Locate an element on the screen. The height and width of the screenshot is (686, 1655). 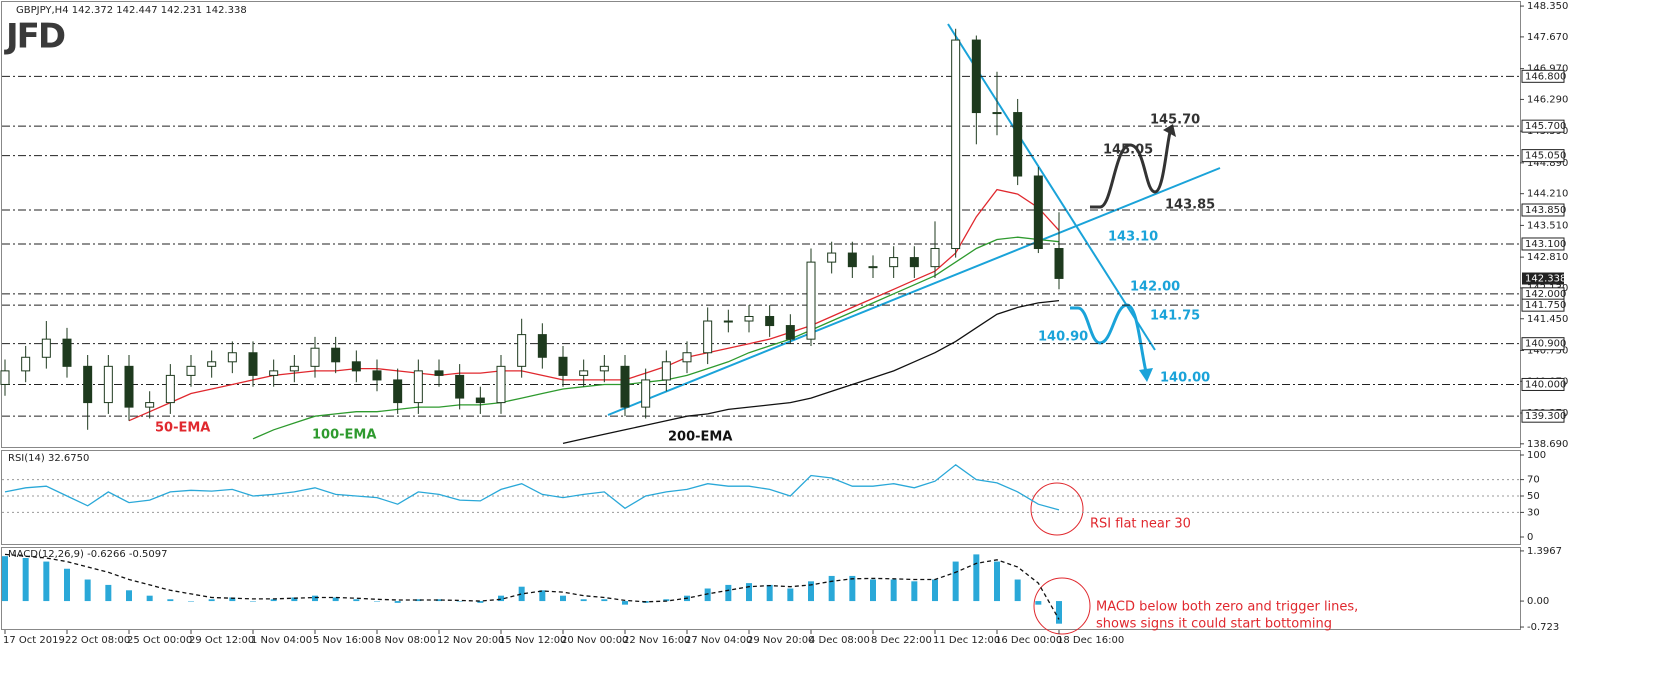
y-tick-label: 146.290 is located at coordinates (1547, 99).